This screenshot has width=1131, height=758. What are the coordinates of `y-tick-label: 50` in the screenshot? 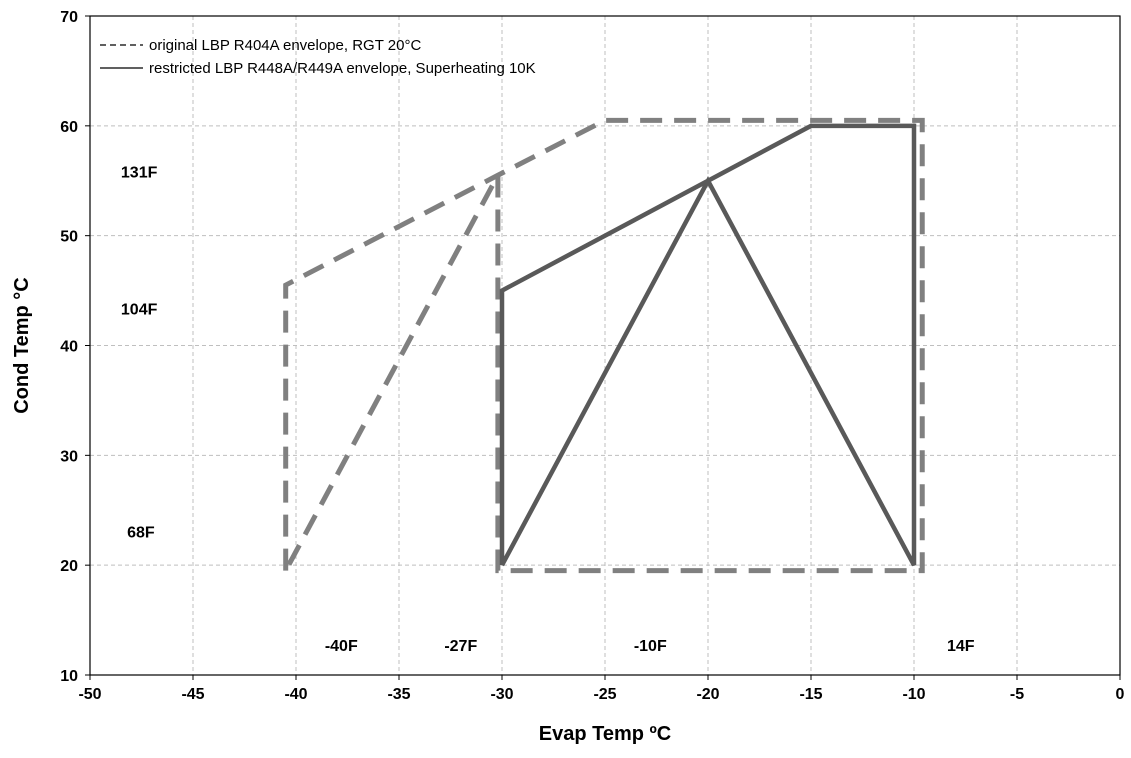 It's located at (69, 237).